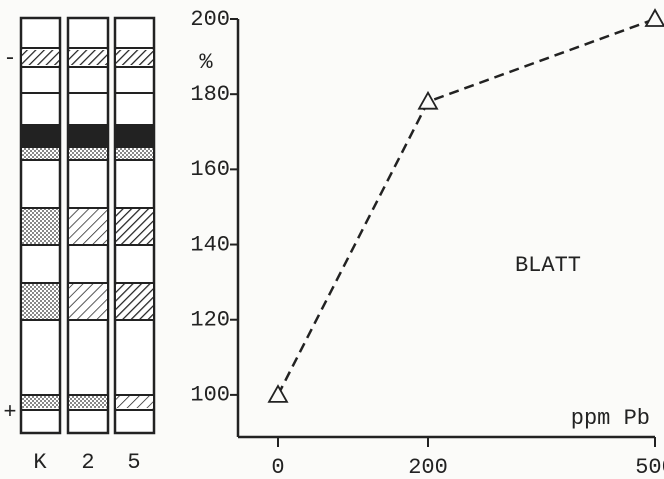  What do you see at coordinates (649, 467) in the screenshot?
I see `x-tick-label: 500` at bounding box center [649, 467].